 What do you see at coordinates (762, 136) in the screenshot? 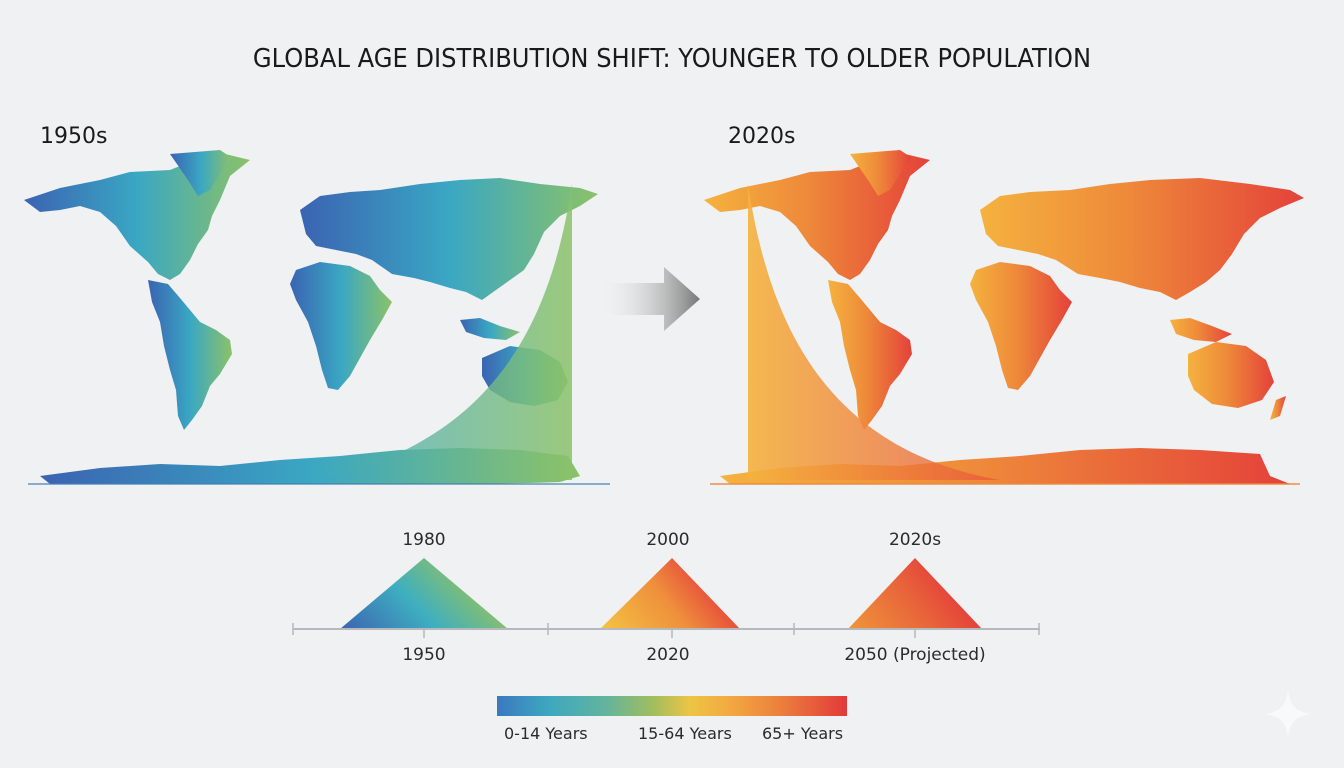
I see `right-era-label: 2020s` at bounding box center [762, 136].